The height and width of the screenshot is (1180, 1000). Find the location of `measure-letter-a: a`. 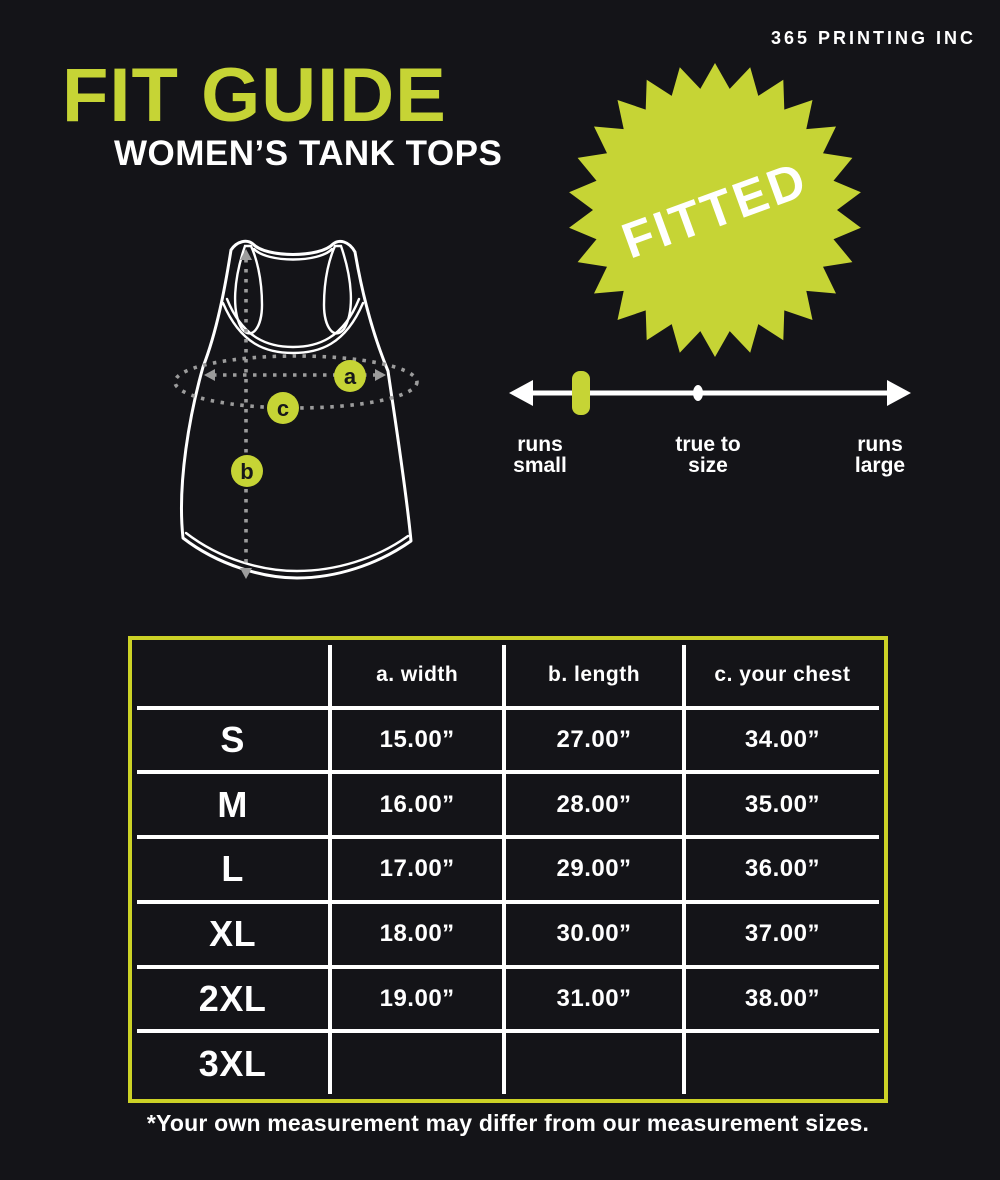

measure-letter-a: a is located at coordinates (350, 376).